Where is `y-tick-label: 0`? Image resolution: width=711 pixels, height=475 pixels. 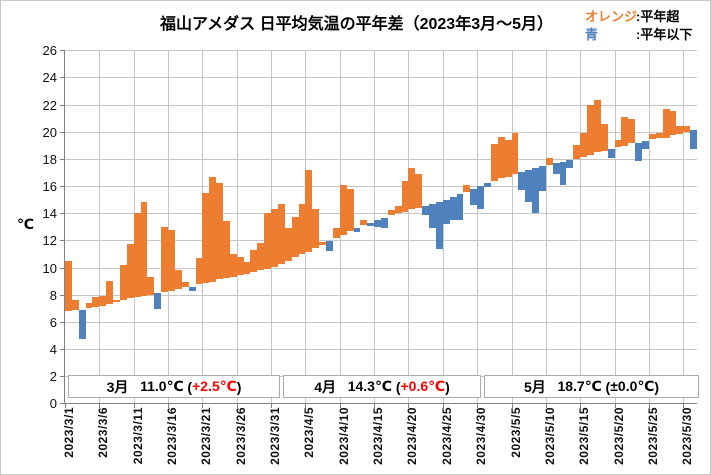
y-tick-label: 0 is located at coordinates (53, 403).